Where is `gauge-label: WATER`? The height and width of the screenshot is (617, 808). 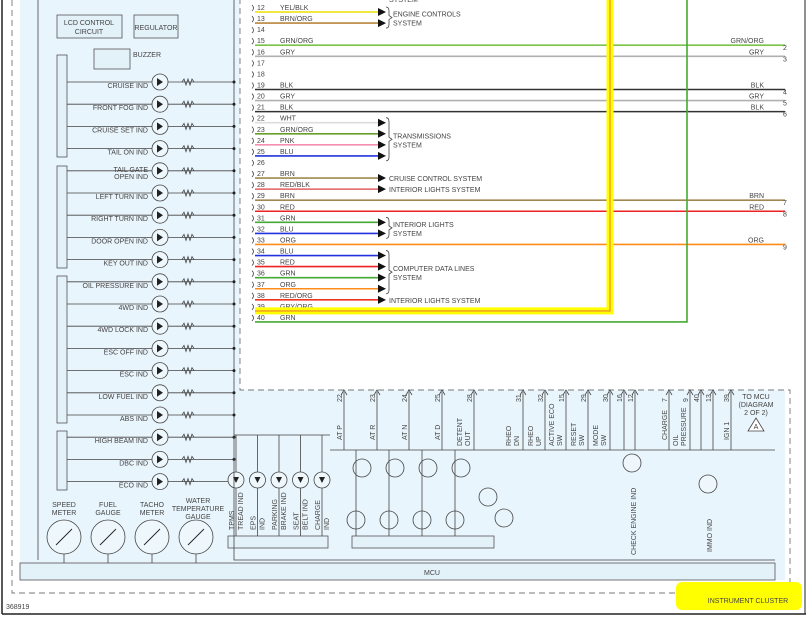 gauge-label: WATER is located at coordinates (198, 501).